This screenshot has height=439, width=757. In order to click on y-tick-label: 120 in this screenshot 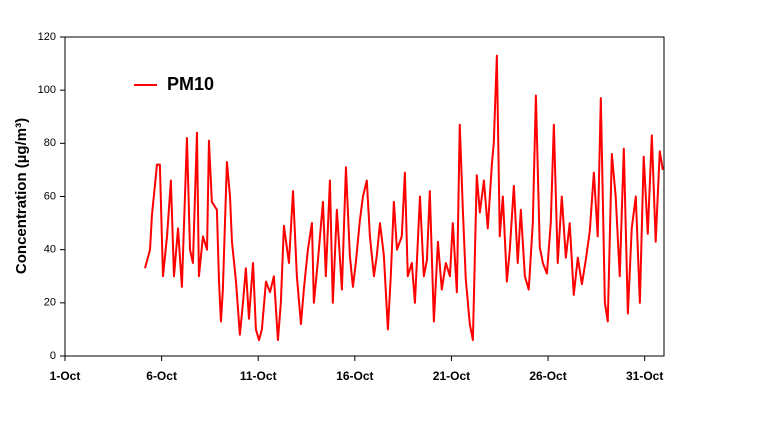, I will do `click(47, 37)`.